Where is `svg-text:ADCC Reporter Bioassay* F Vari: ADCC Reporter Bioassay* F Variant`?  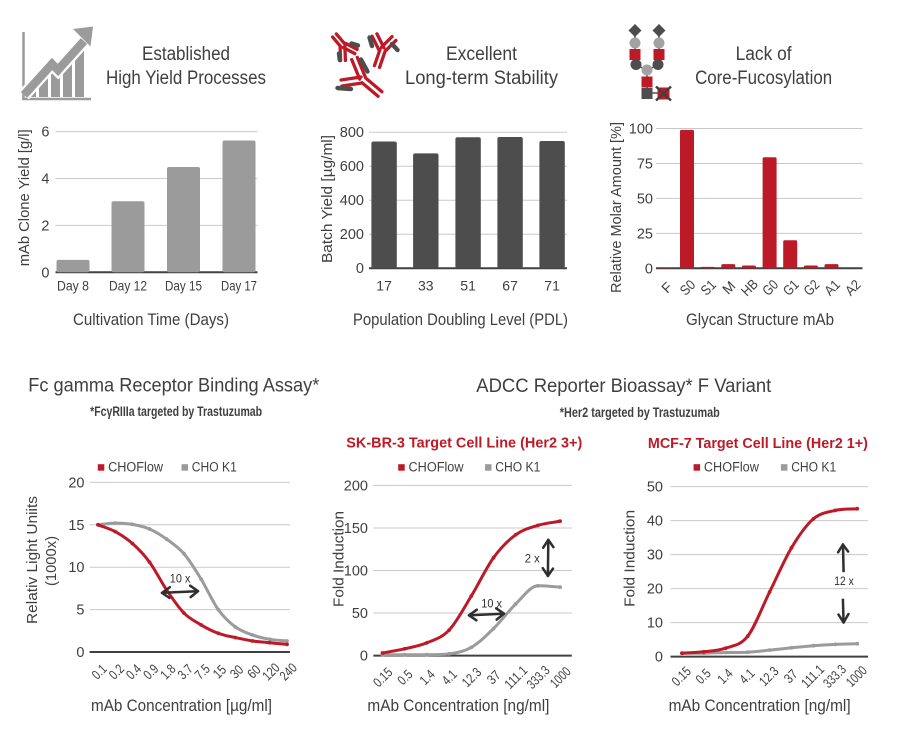
svg-text:ADCC Reporter Bioassay* F Vari: ADCC Reporter Bioassay* F Variant is located at coordinates (624, 386).